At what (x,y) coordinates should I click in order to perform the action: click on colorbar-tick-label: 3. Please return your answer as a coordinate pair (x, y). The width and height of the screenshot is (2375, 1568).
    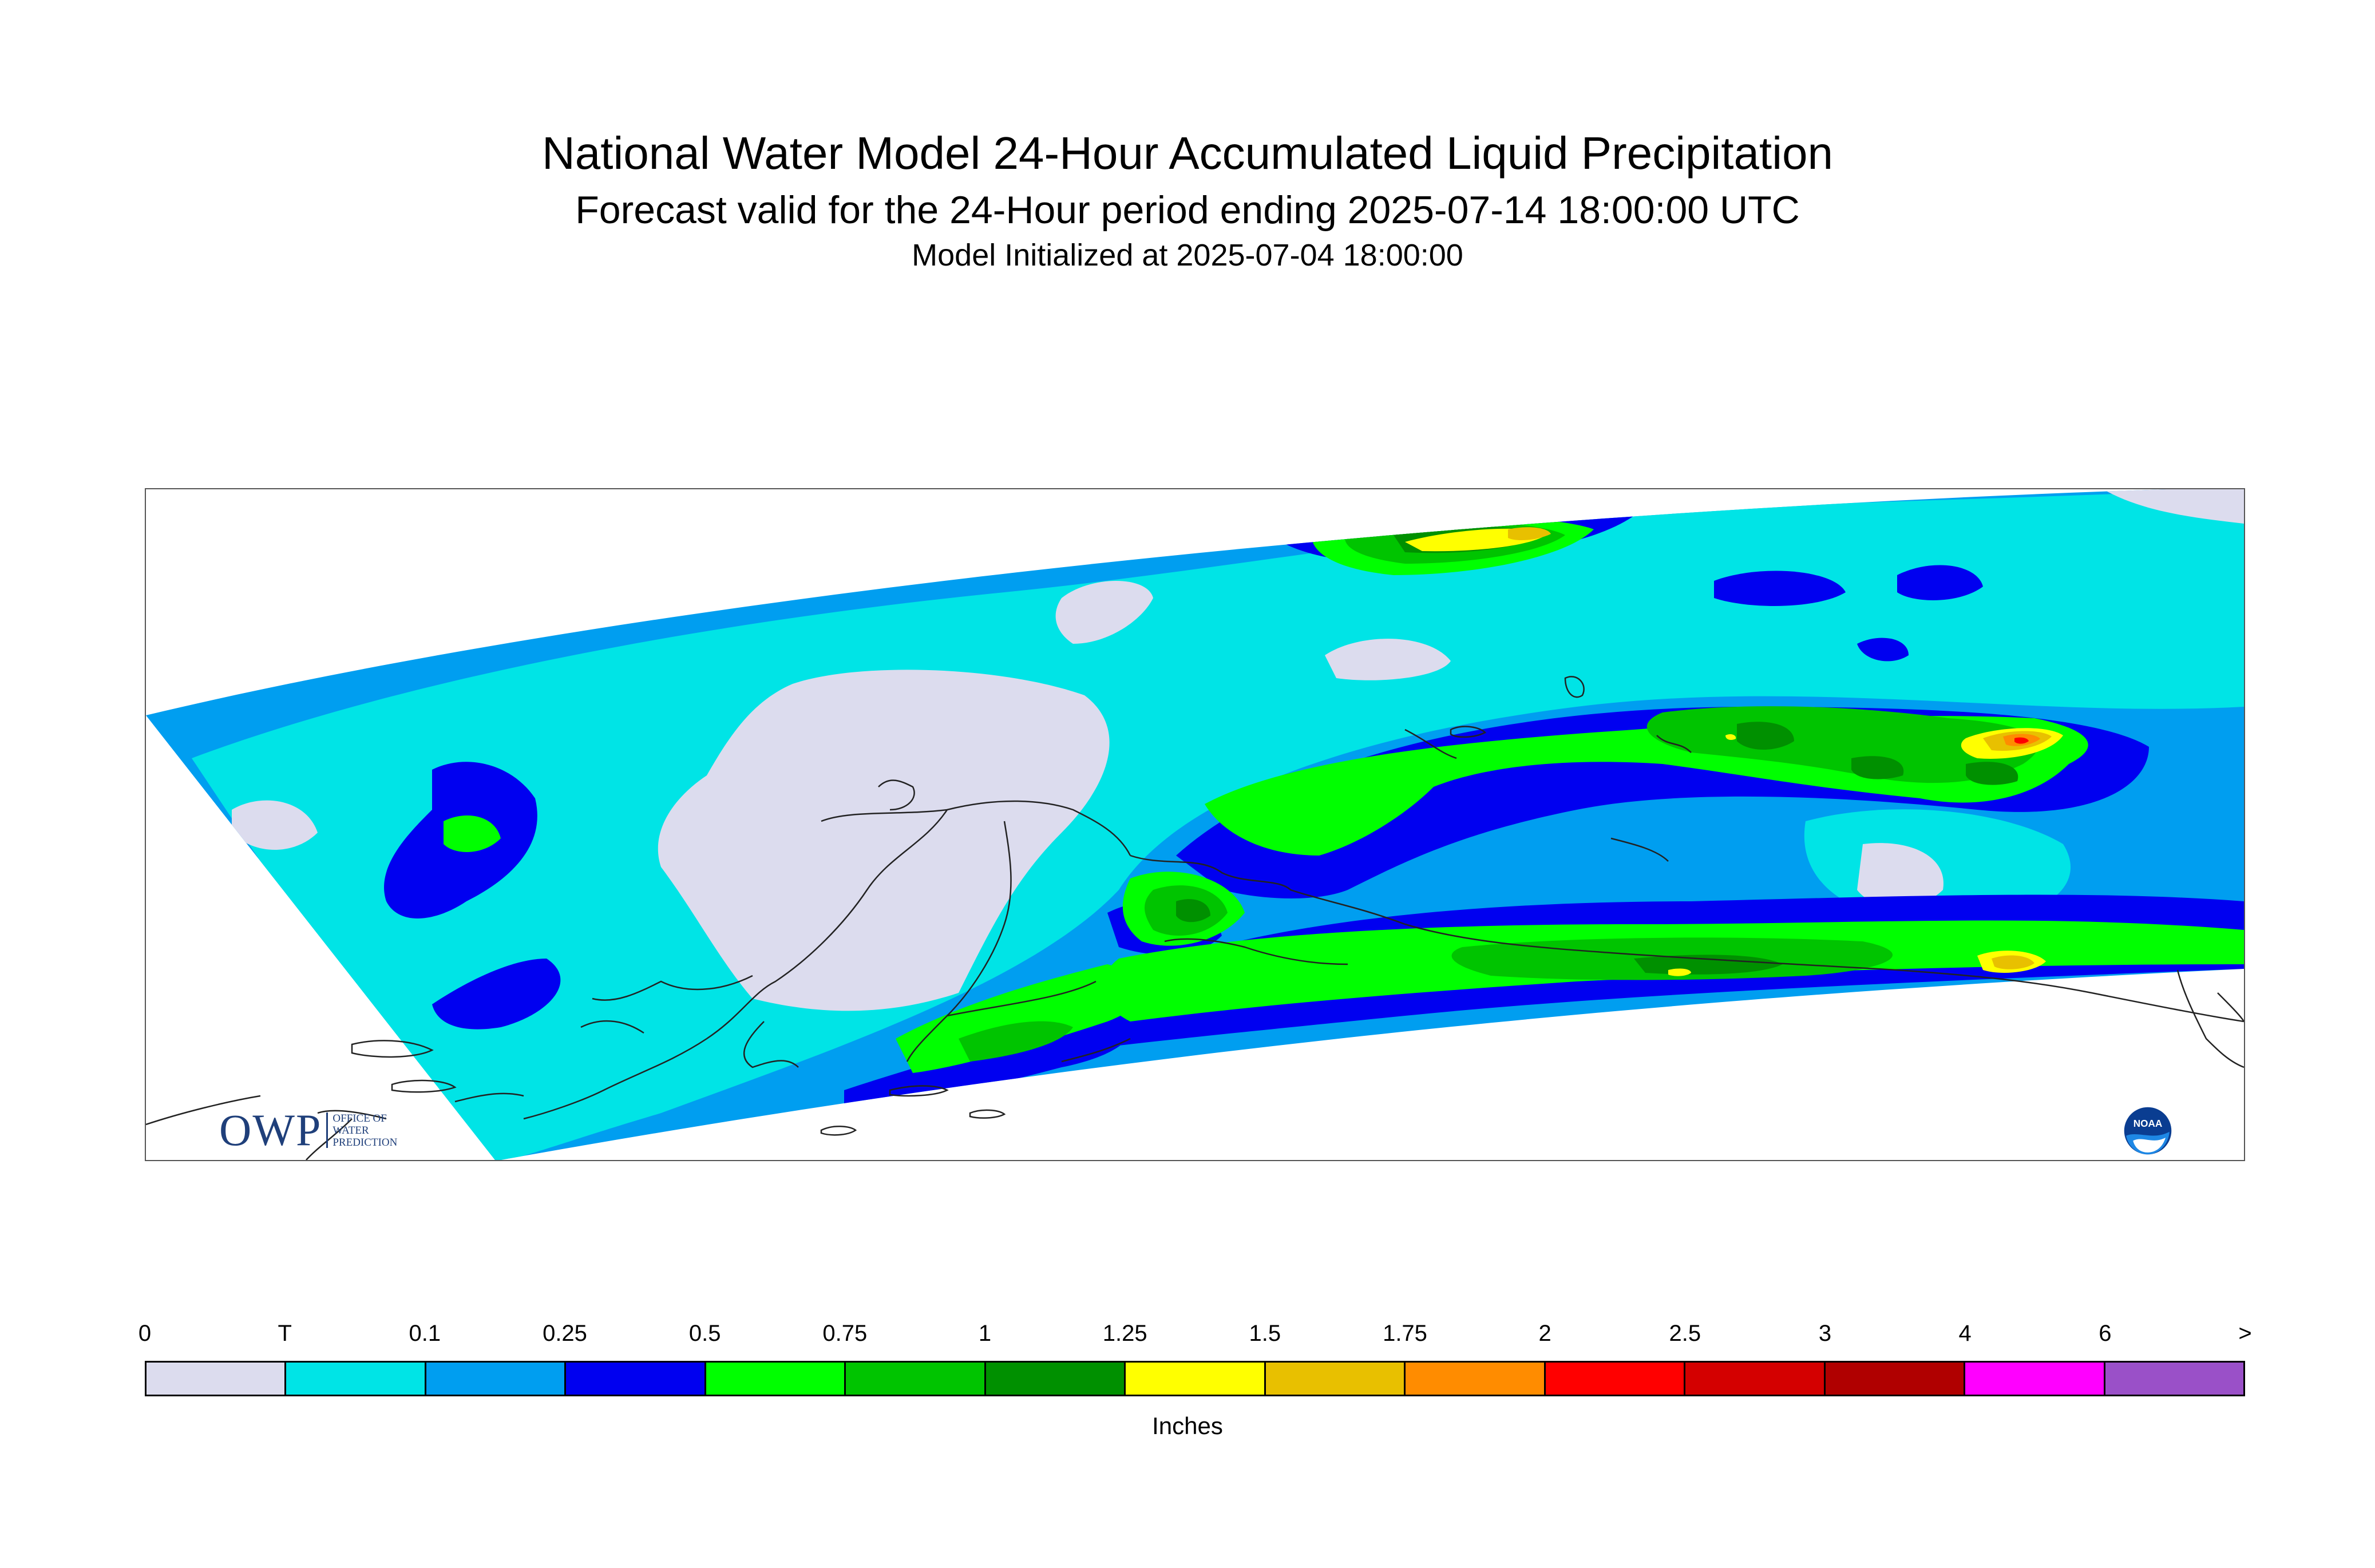
    Looking at the image, I should click on (1825, 1333).